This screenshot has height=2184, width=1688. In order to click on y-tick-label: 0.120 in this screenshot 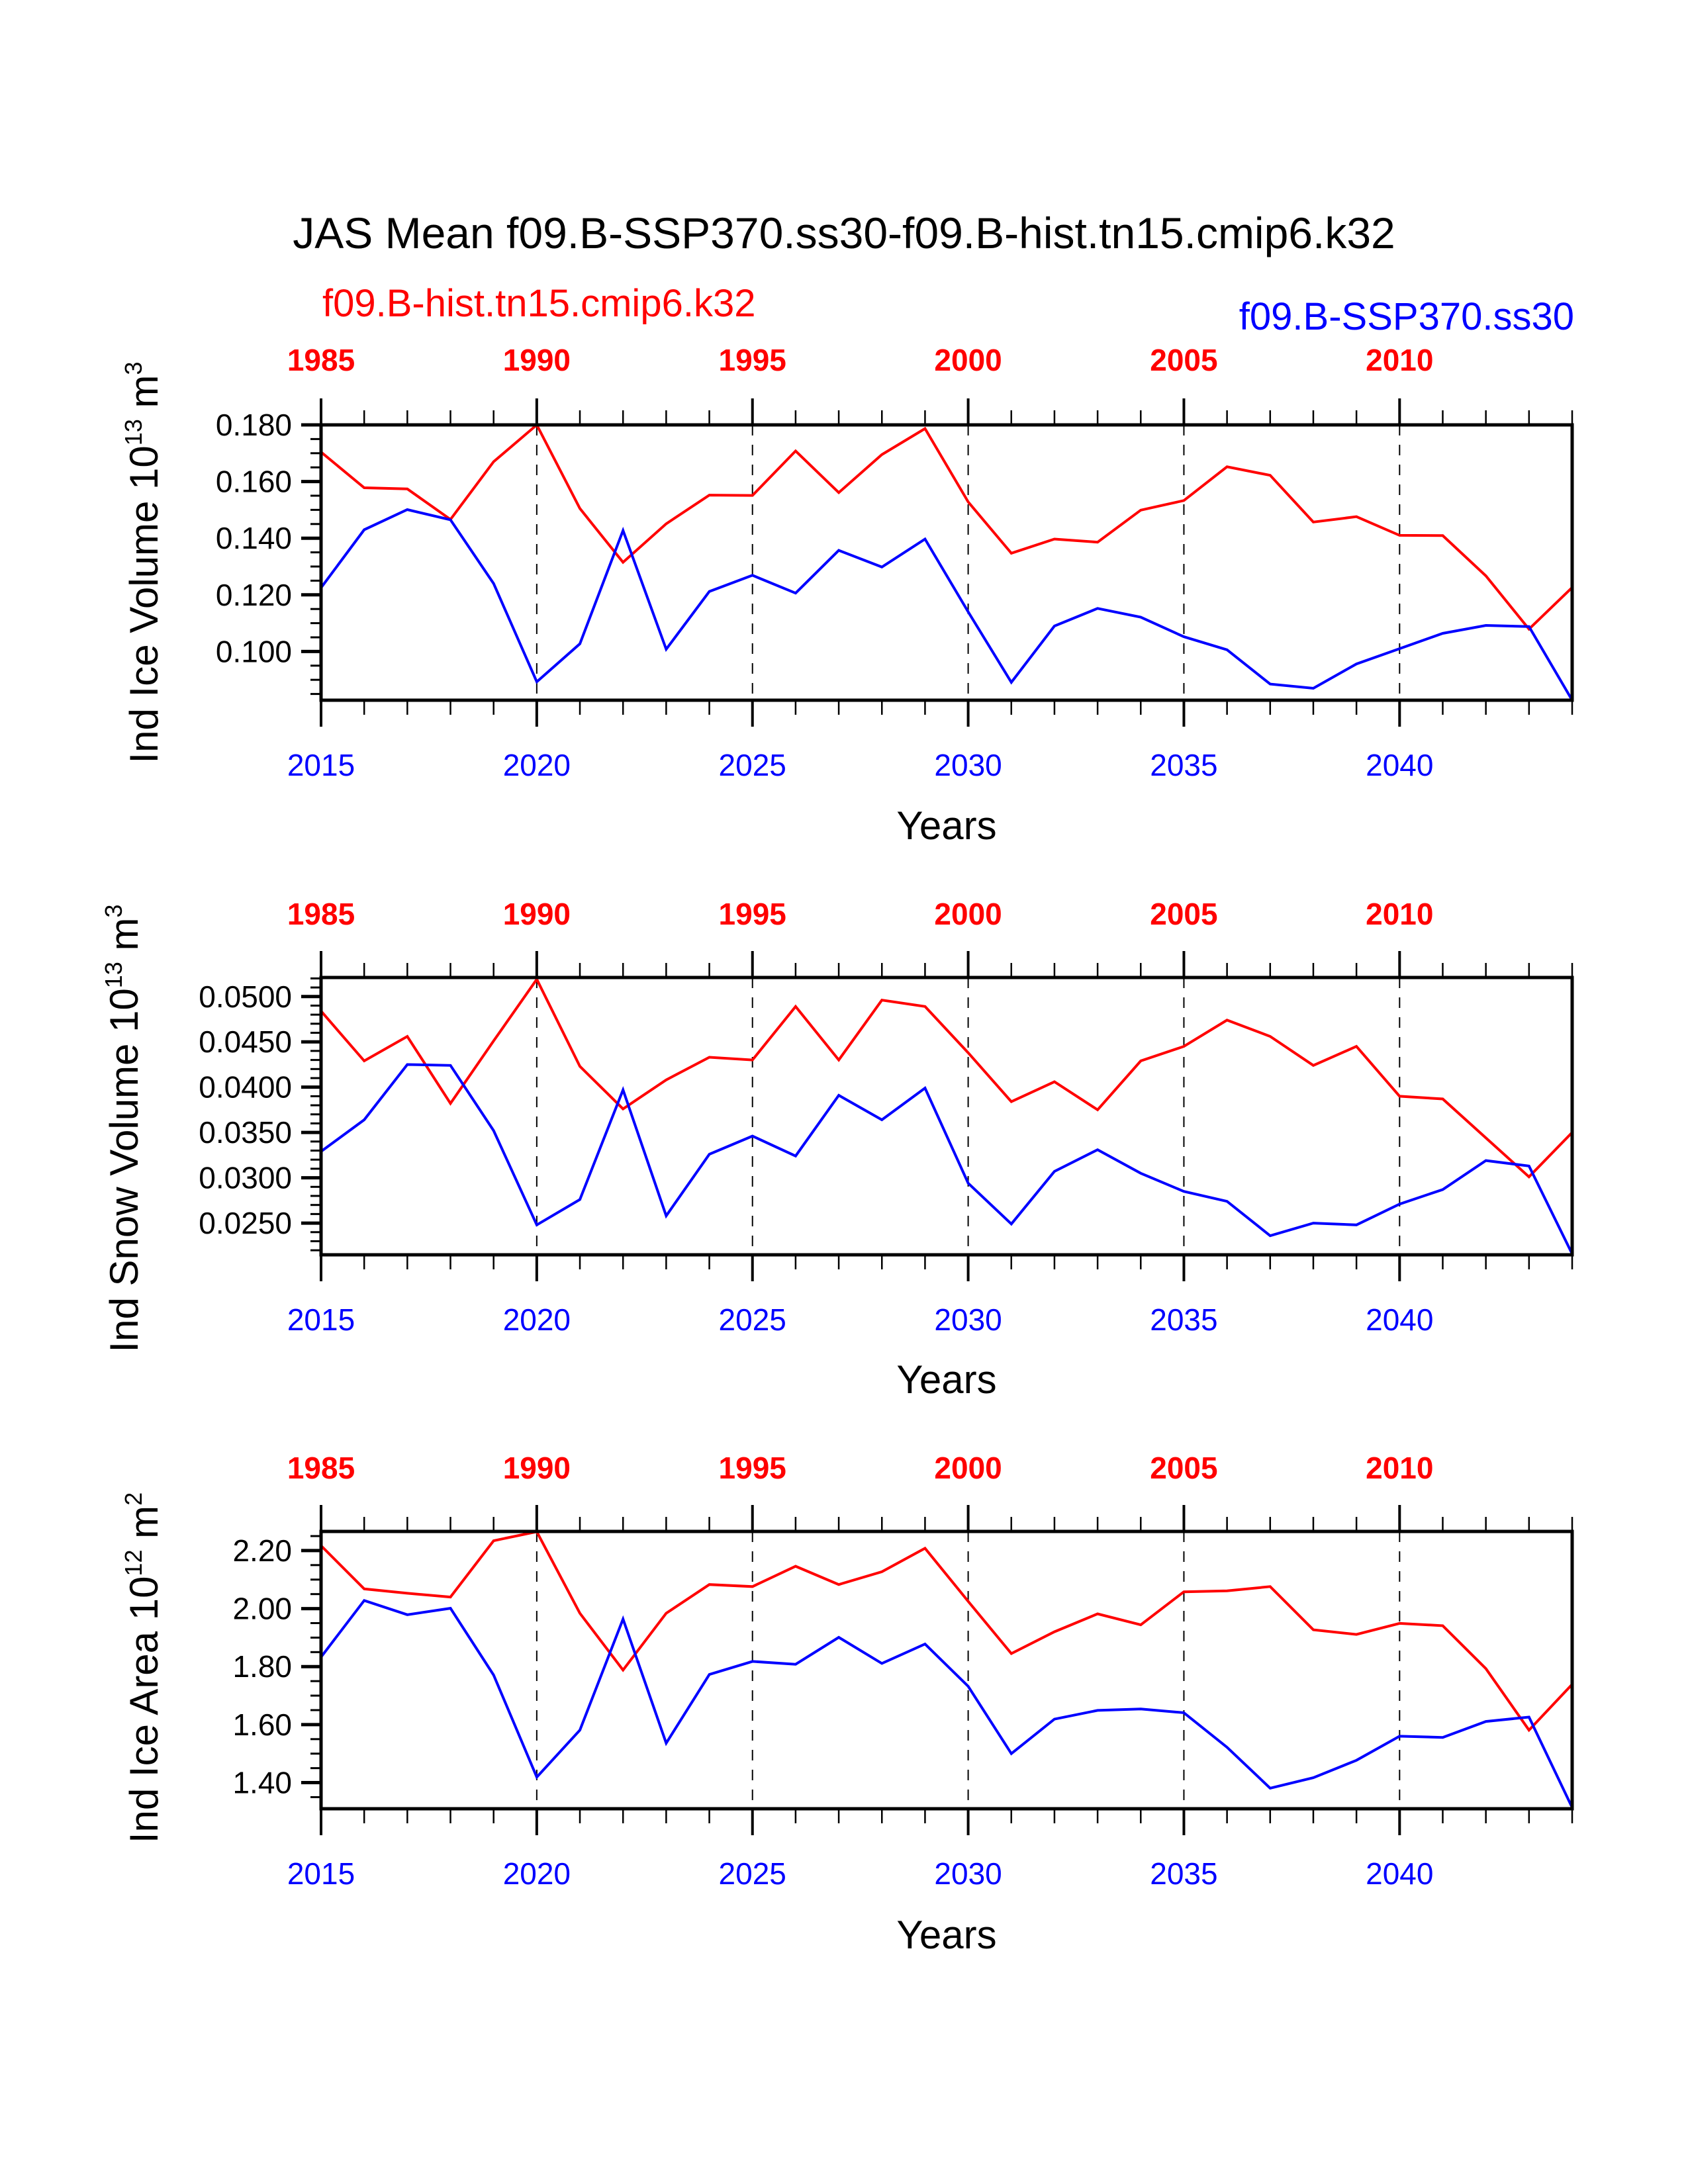, I will do `click(254, 595)`.